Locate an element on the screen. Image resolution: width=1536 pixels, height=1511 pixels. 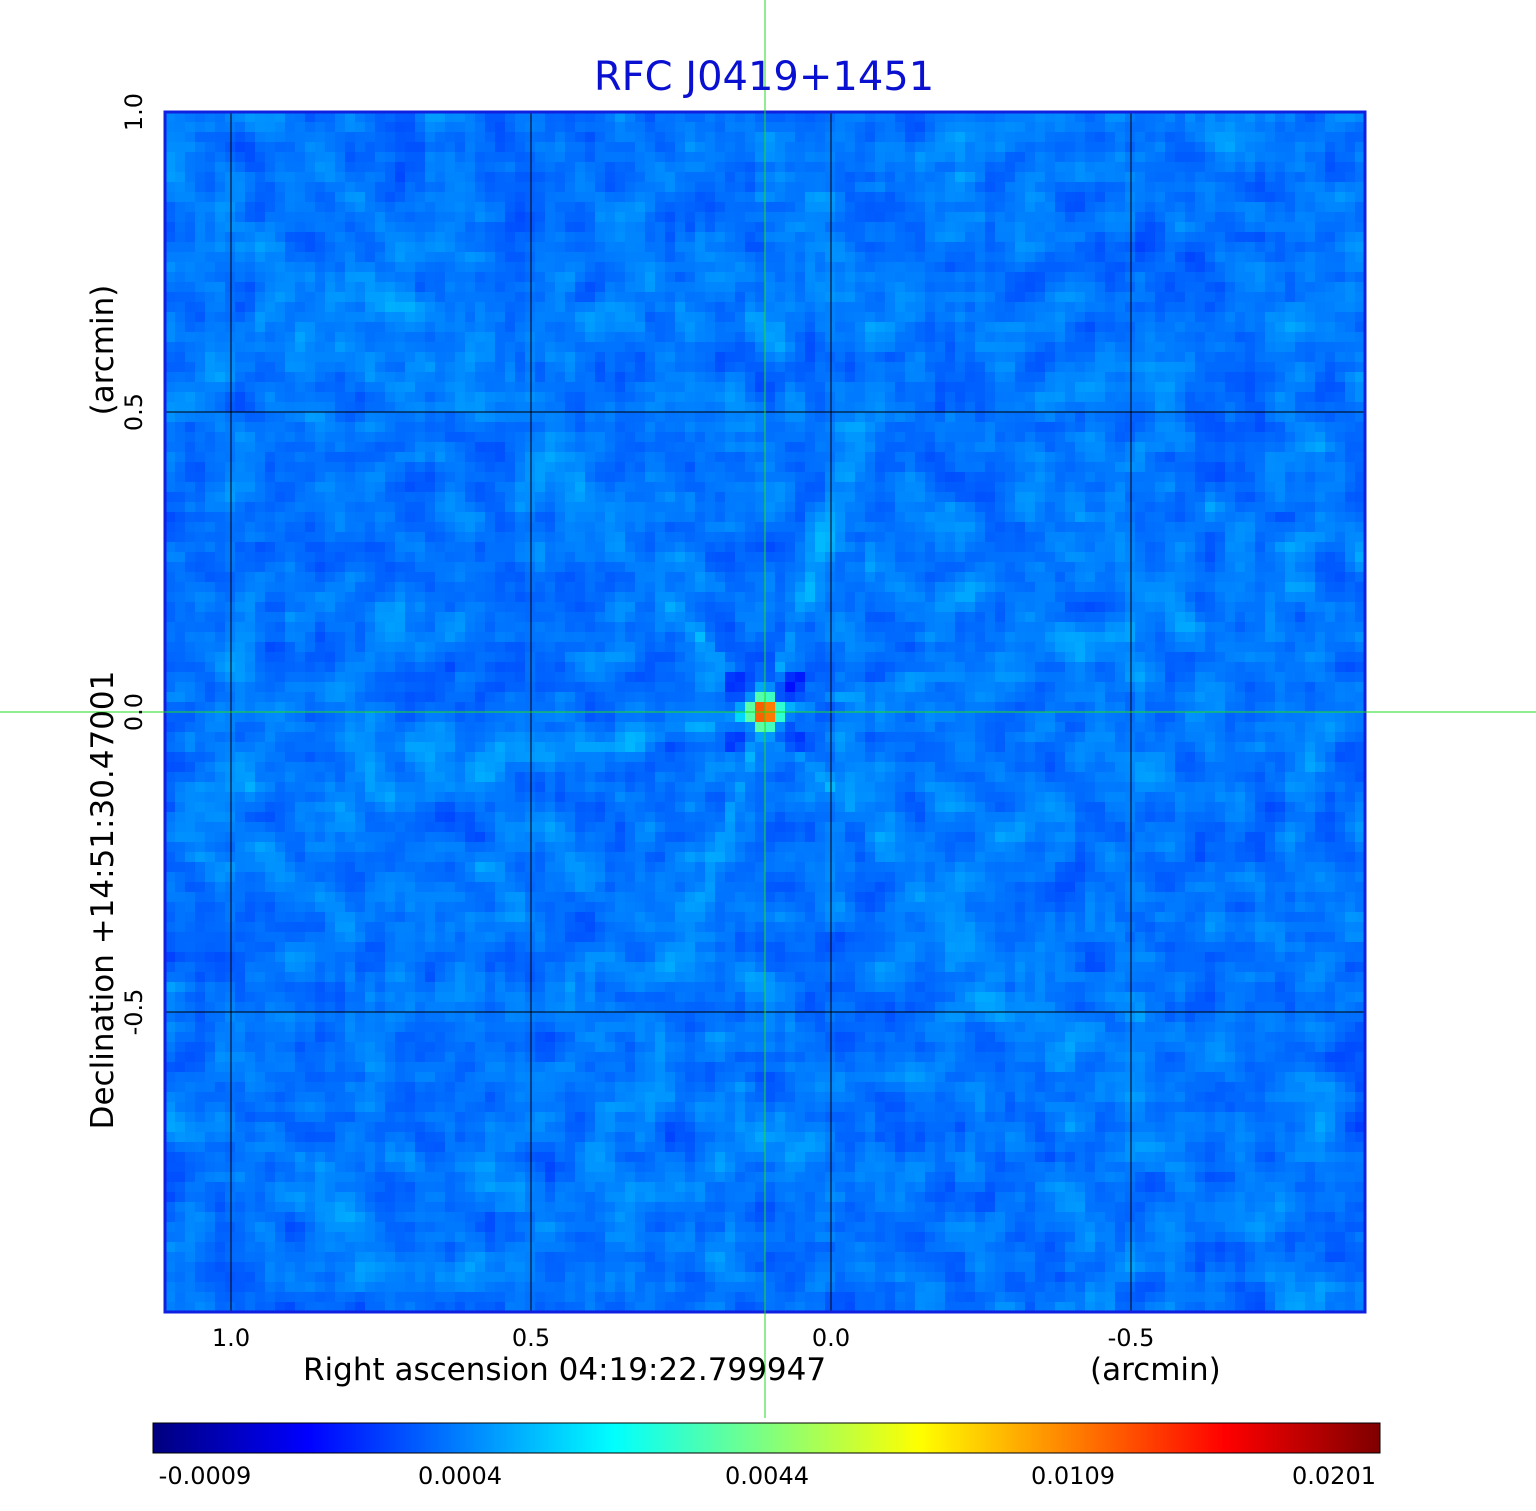
colorbar-frame is located at coordinates (766, 1438).